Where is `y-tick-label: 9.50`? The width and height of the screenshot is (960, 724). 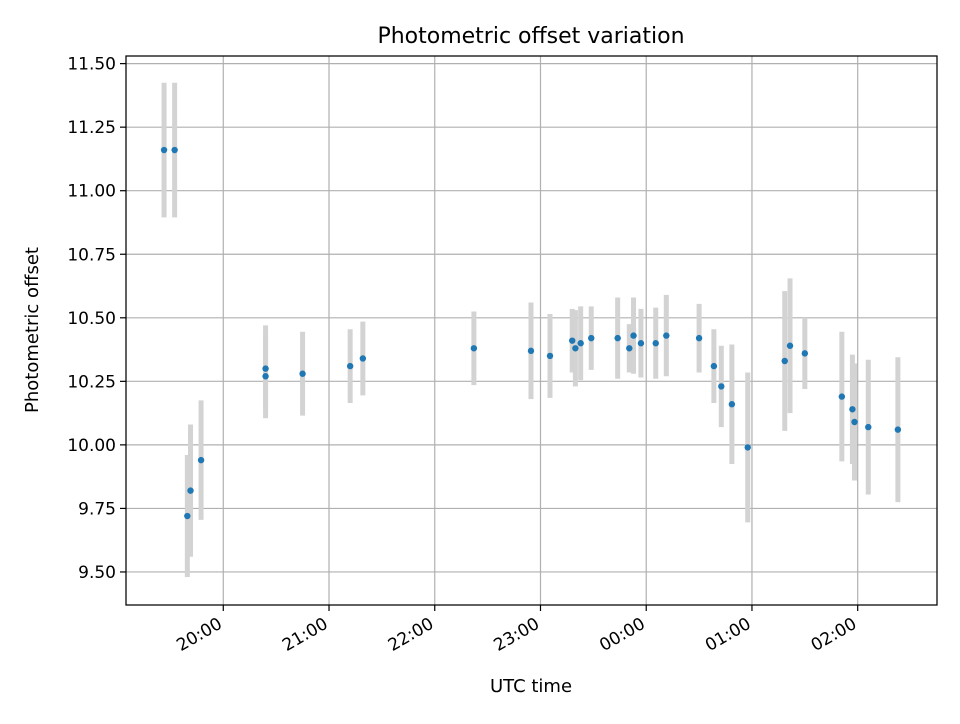 y-tick-label: 9.50 is located at coordinates (97, 573).